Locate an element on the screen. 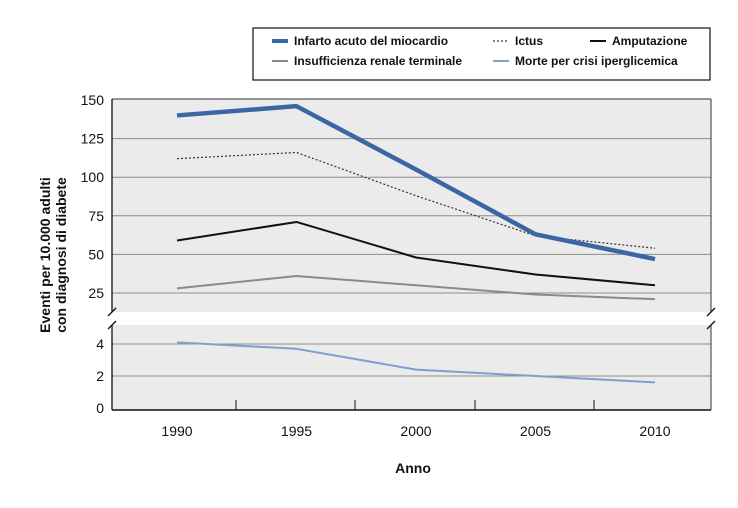 This screenshot has width=738, height=508. y-tick-label: 100 is located at coordinates (93, 177).